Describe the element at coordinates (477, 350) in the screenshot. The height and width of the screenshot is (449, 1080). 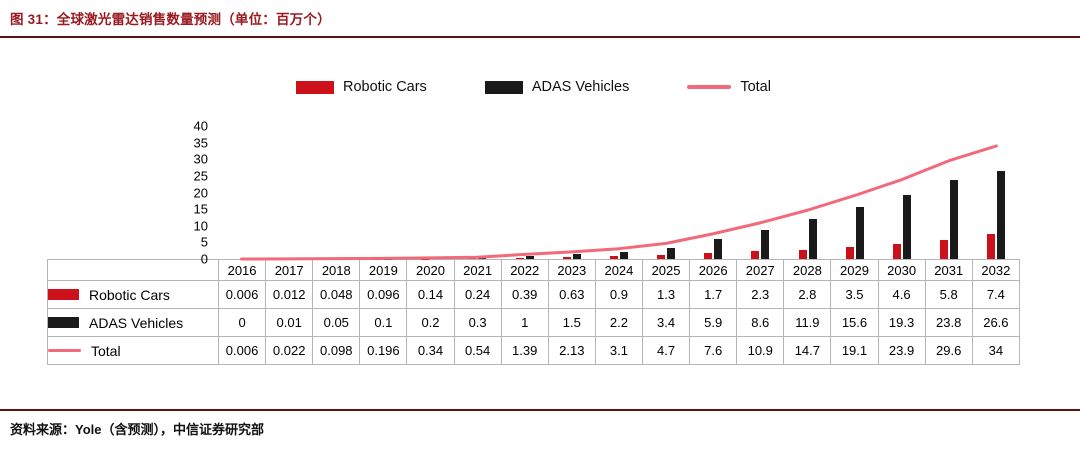
I see `total-value-cell: 0.54` at that location.